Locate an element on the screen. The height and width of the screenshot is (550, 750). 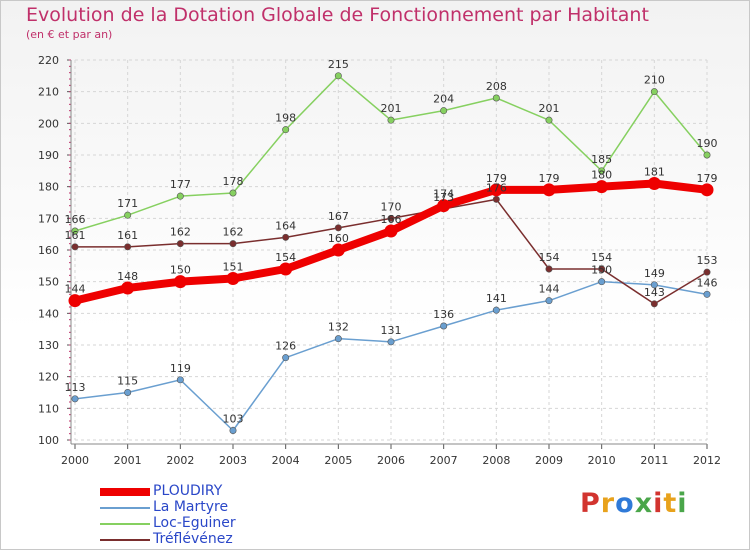
x-tick-label: 2011 is located at coordinates (654, 460).